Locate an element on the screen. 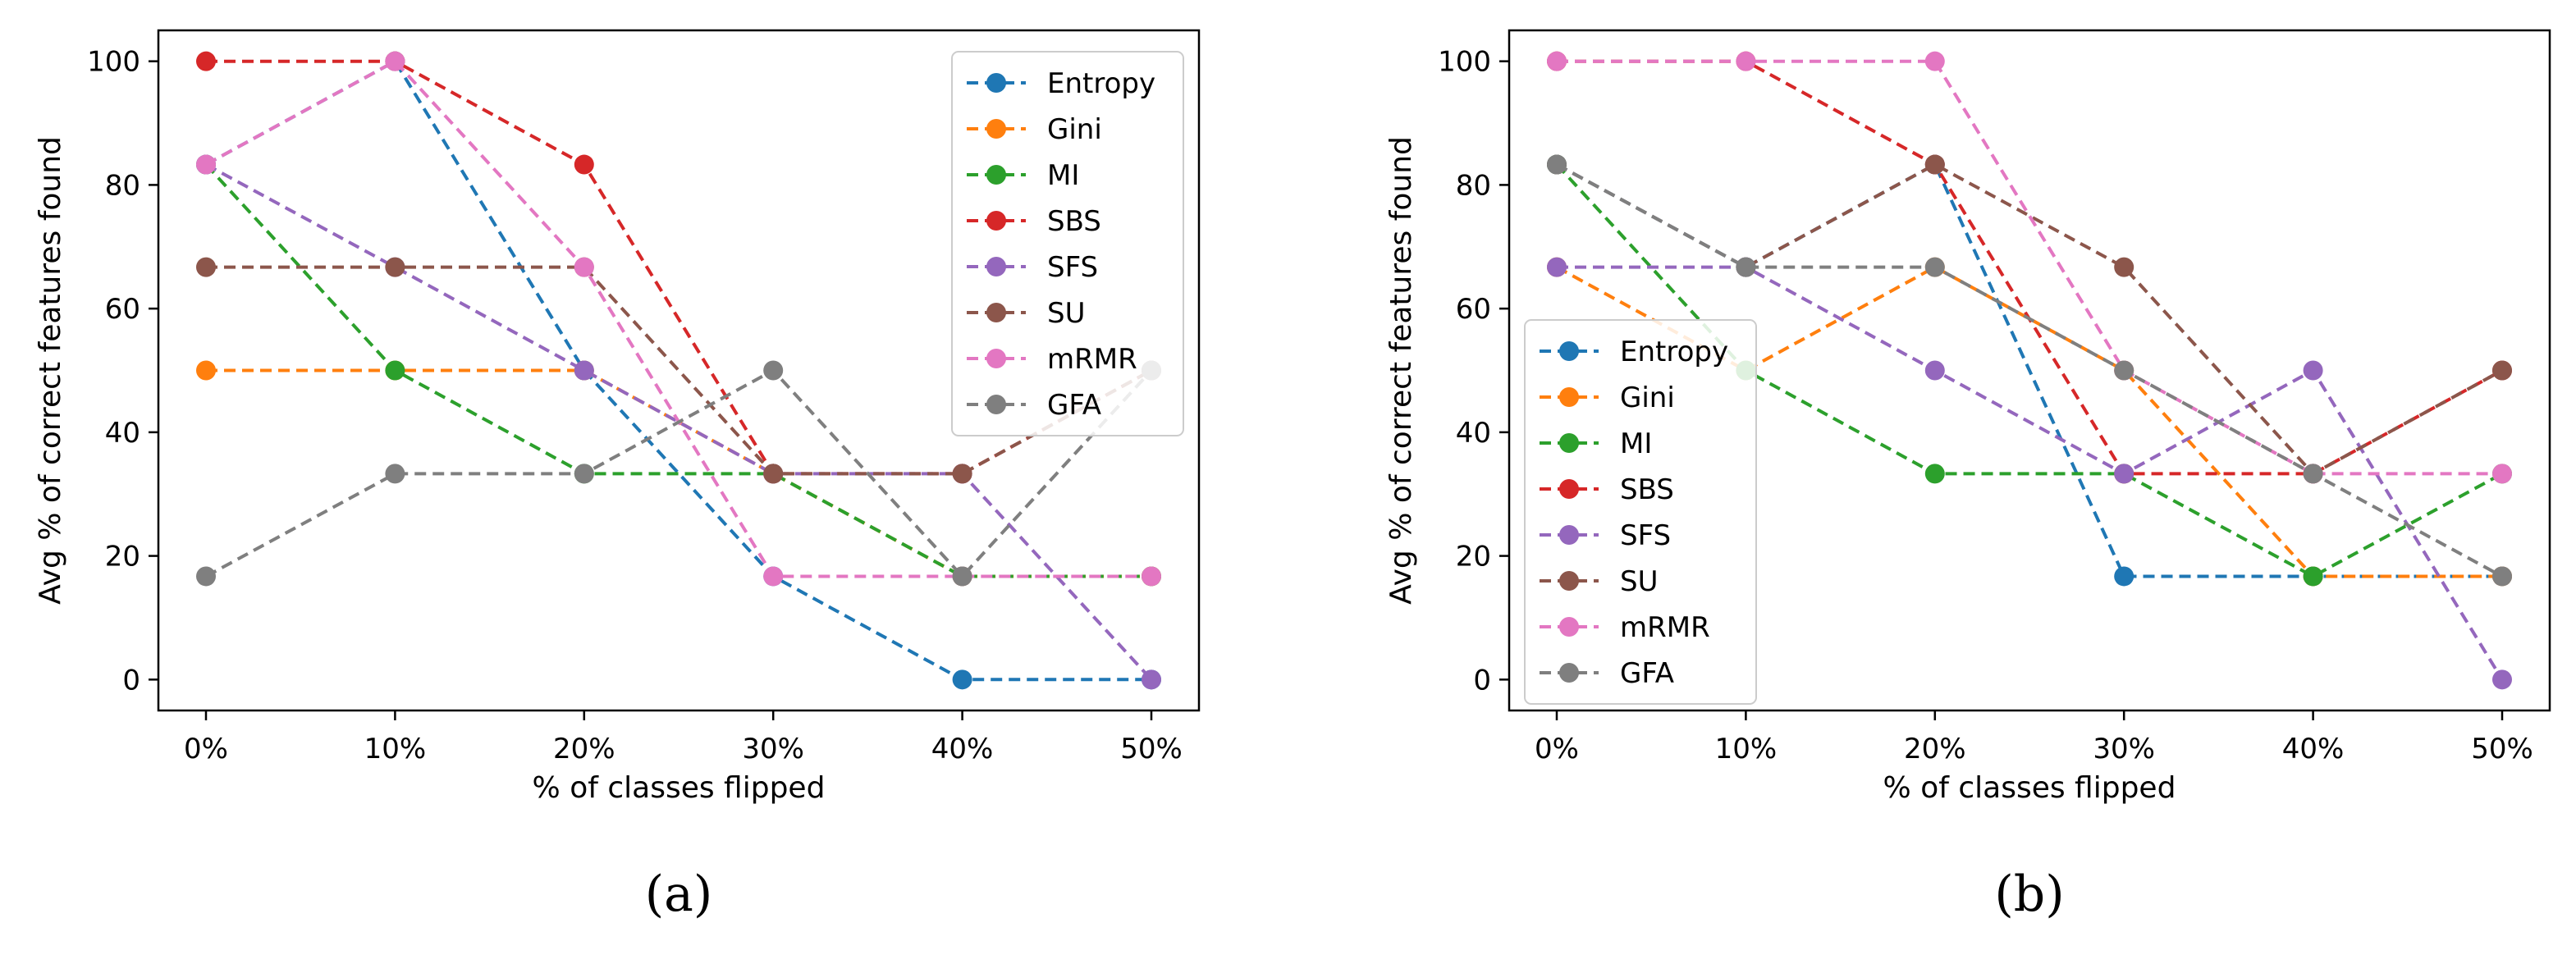  legend-entry-entropy: Entropy is located at coordinates (1061, 84).